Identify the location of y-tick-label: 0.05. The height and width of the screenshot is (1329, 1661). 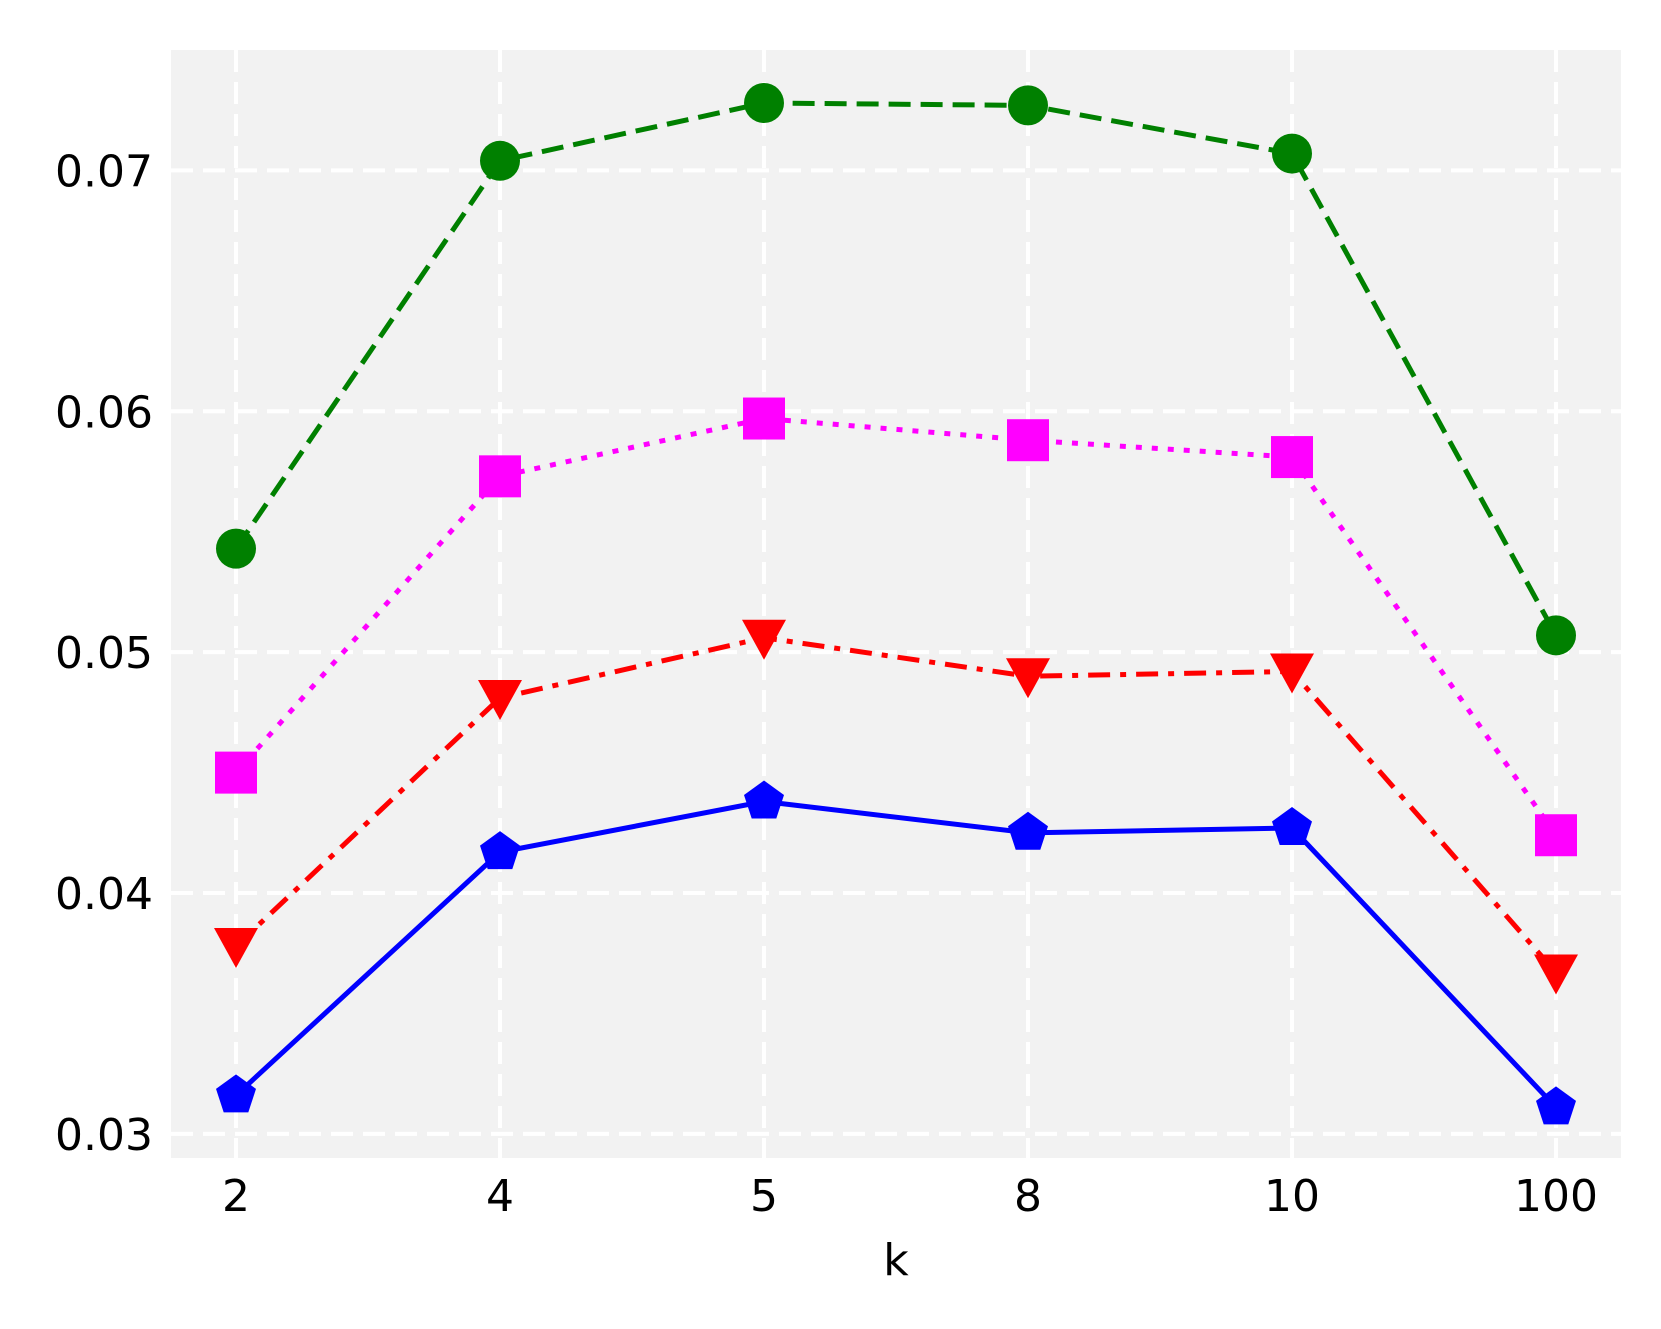
(104, 653).